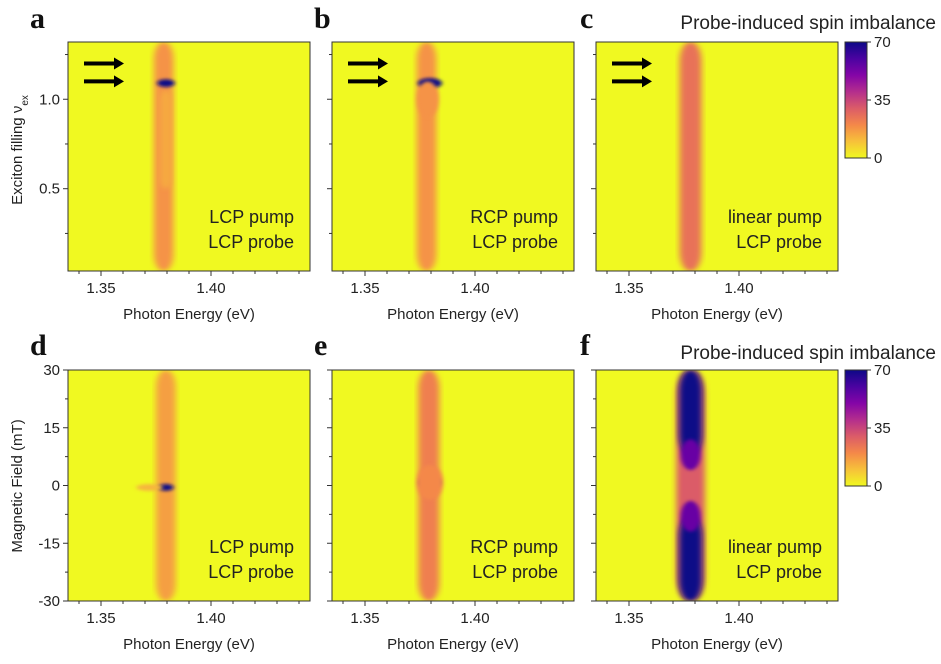 The image size is (941, 664). I want to click on annotation-b-1: RCP pump, so click(514, 217).